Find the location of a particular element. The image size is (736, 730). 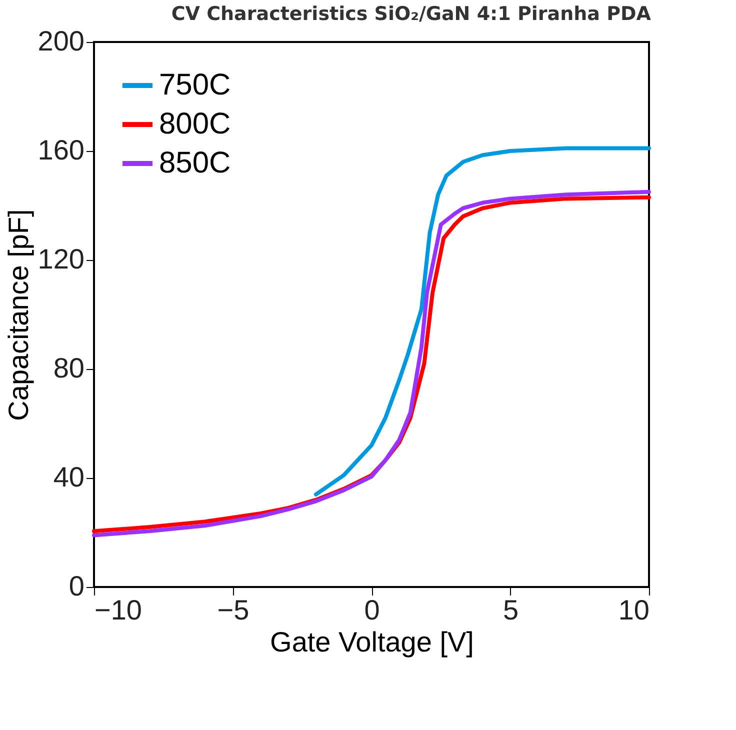

y-tick-label: 120 is located at coordinates (61, 259).